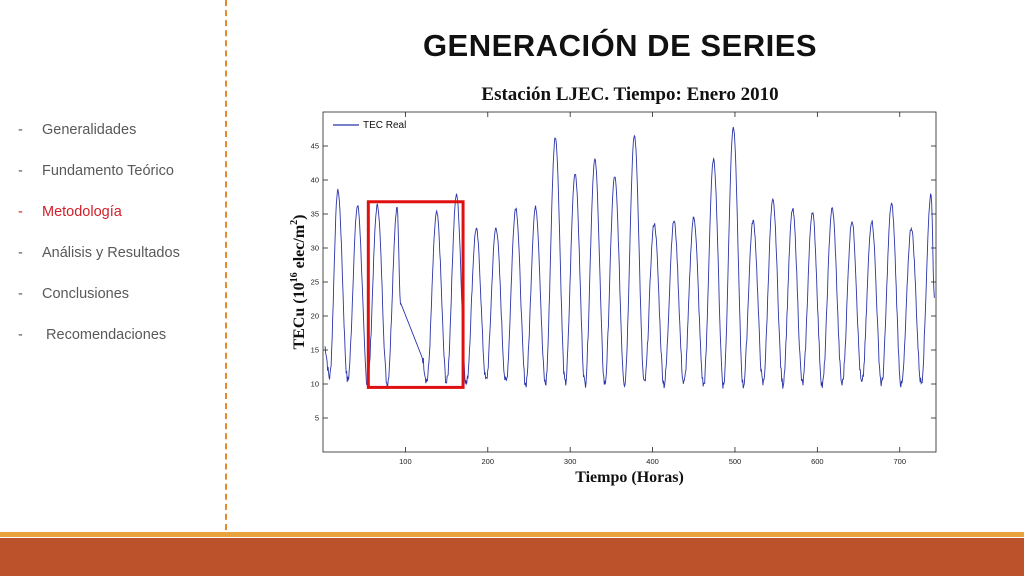  I want to click on footer-accent-line, so click(512, 534).